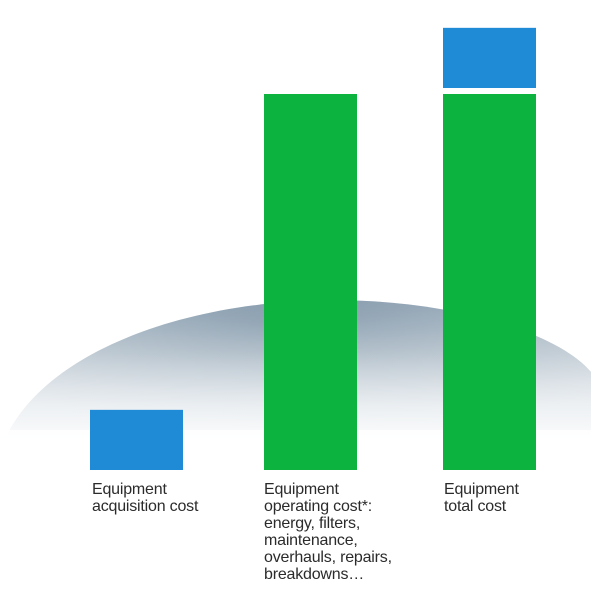  What do you see at coordinates (136, 439) in the screenshot?
I see `bar-0-acquisition` at bounding box center [136, 439].